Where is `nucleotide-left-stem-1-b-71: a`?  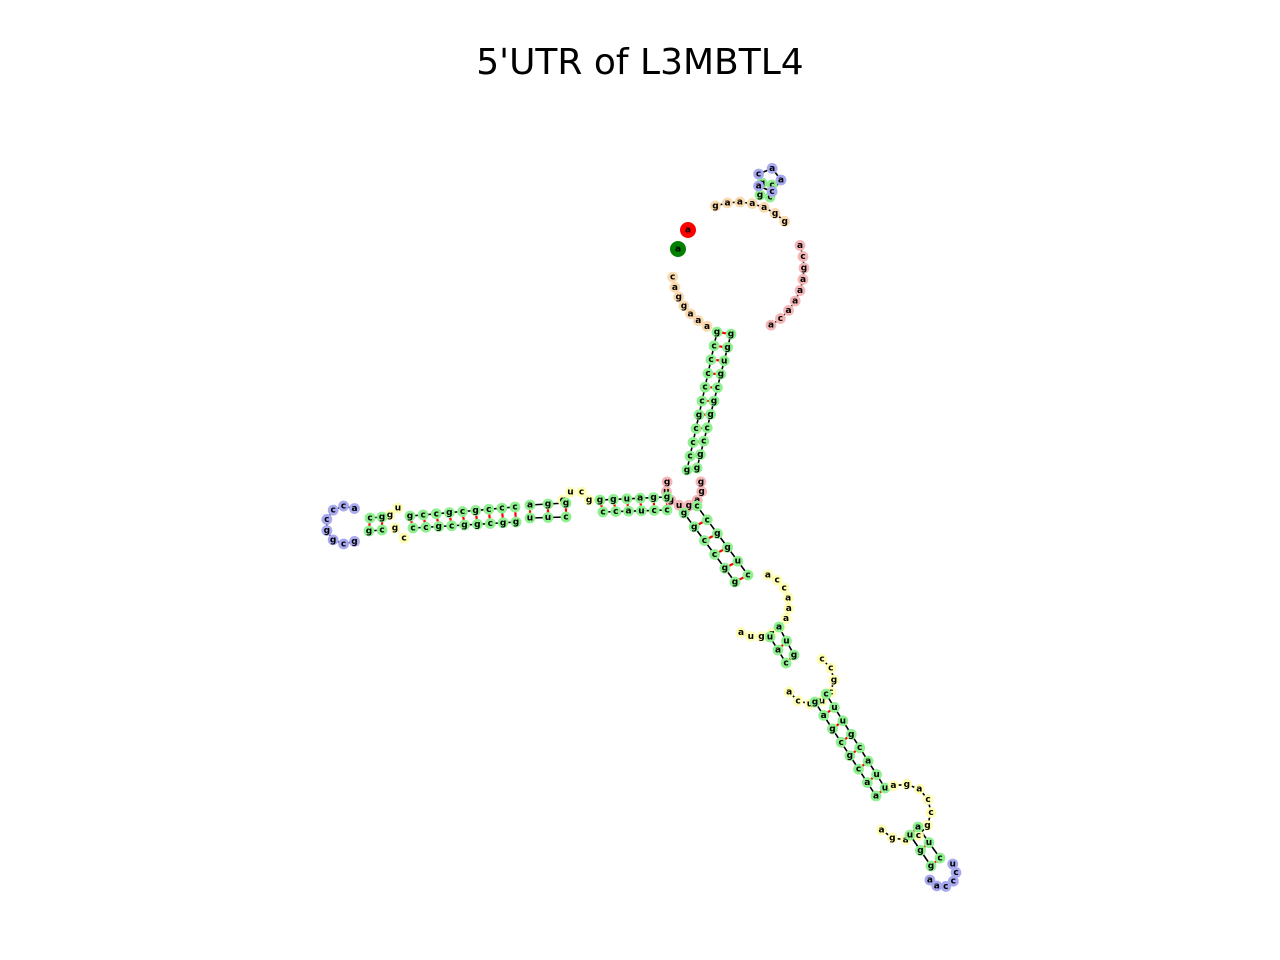
nucleotide-left-stem-1-b-71: a is located at coordinates (628, 511).